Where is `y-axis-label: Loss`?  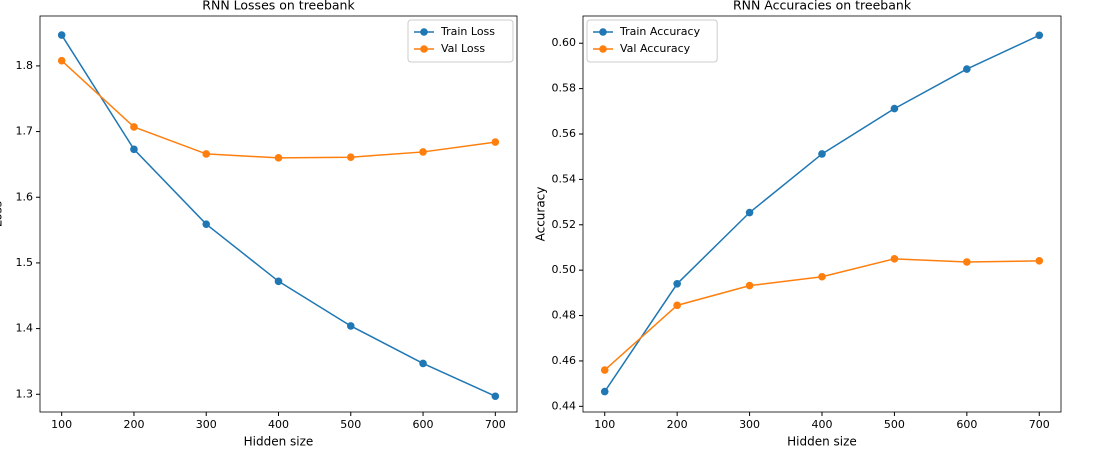 y-axis-label: Loss is located at coordinates (2, 214).